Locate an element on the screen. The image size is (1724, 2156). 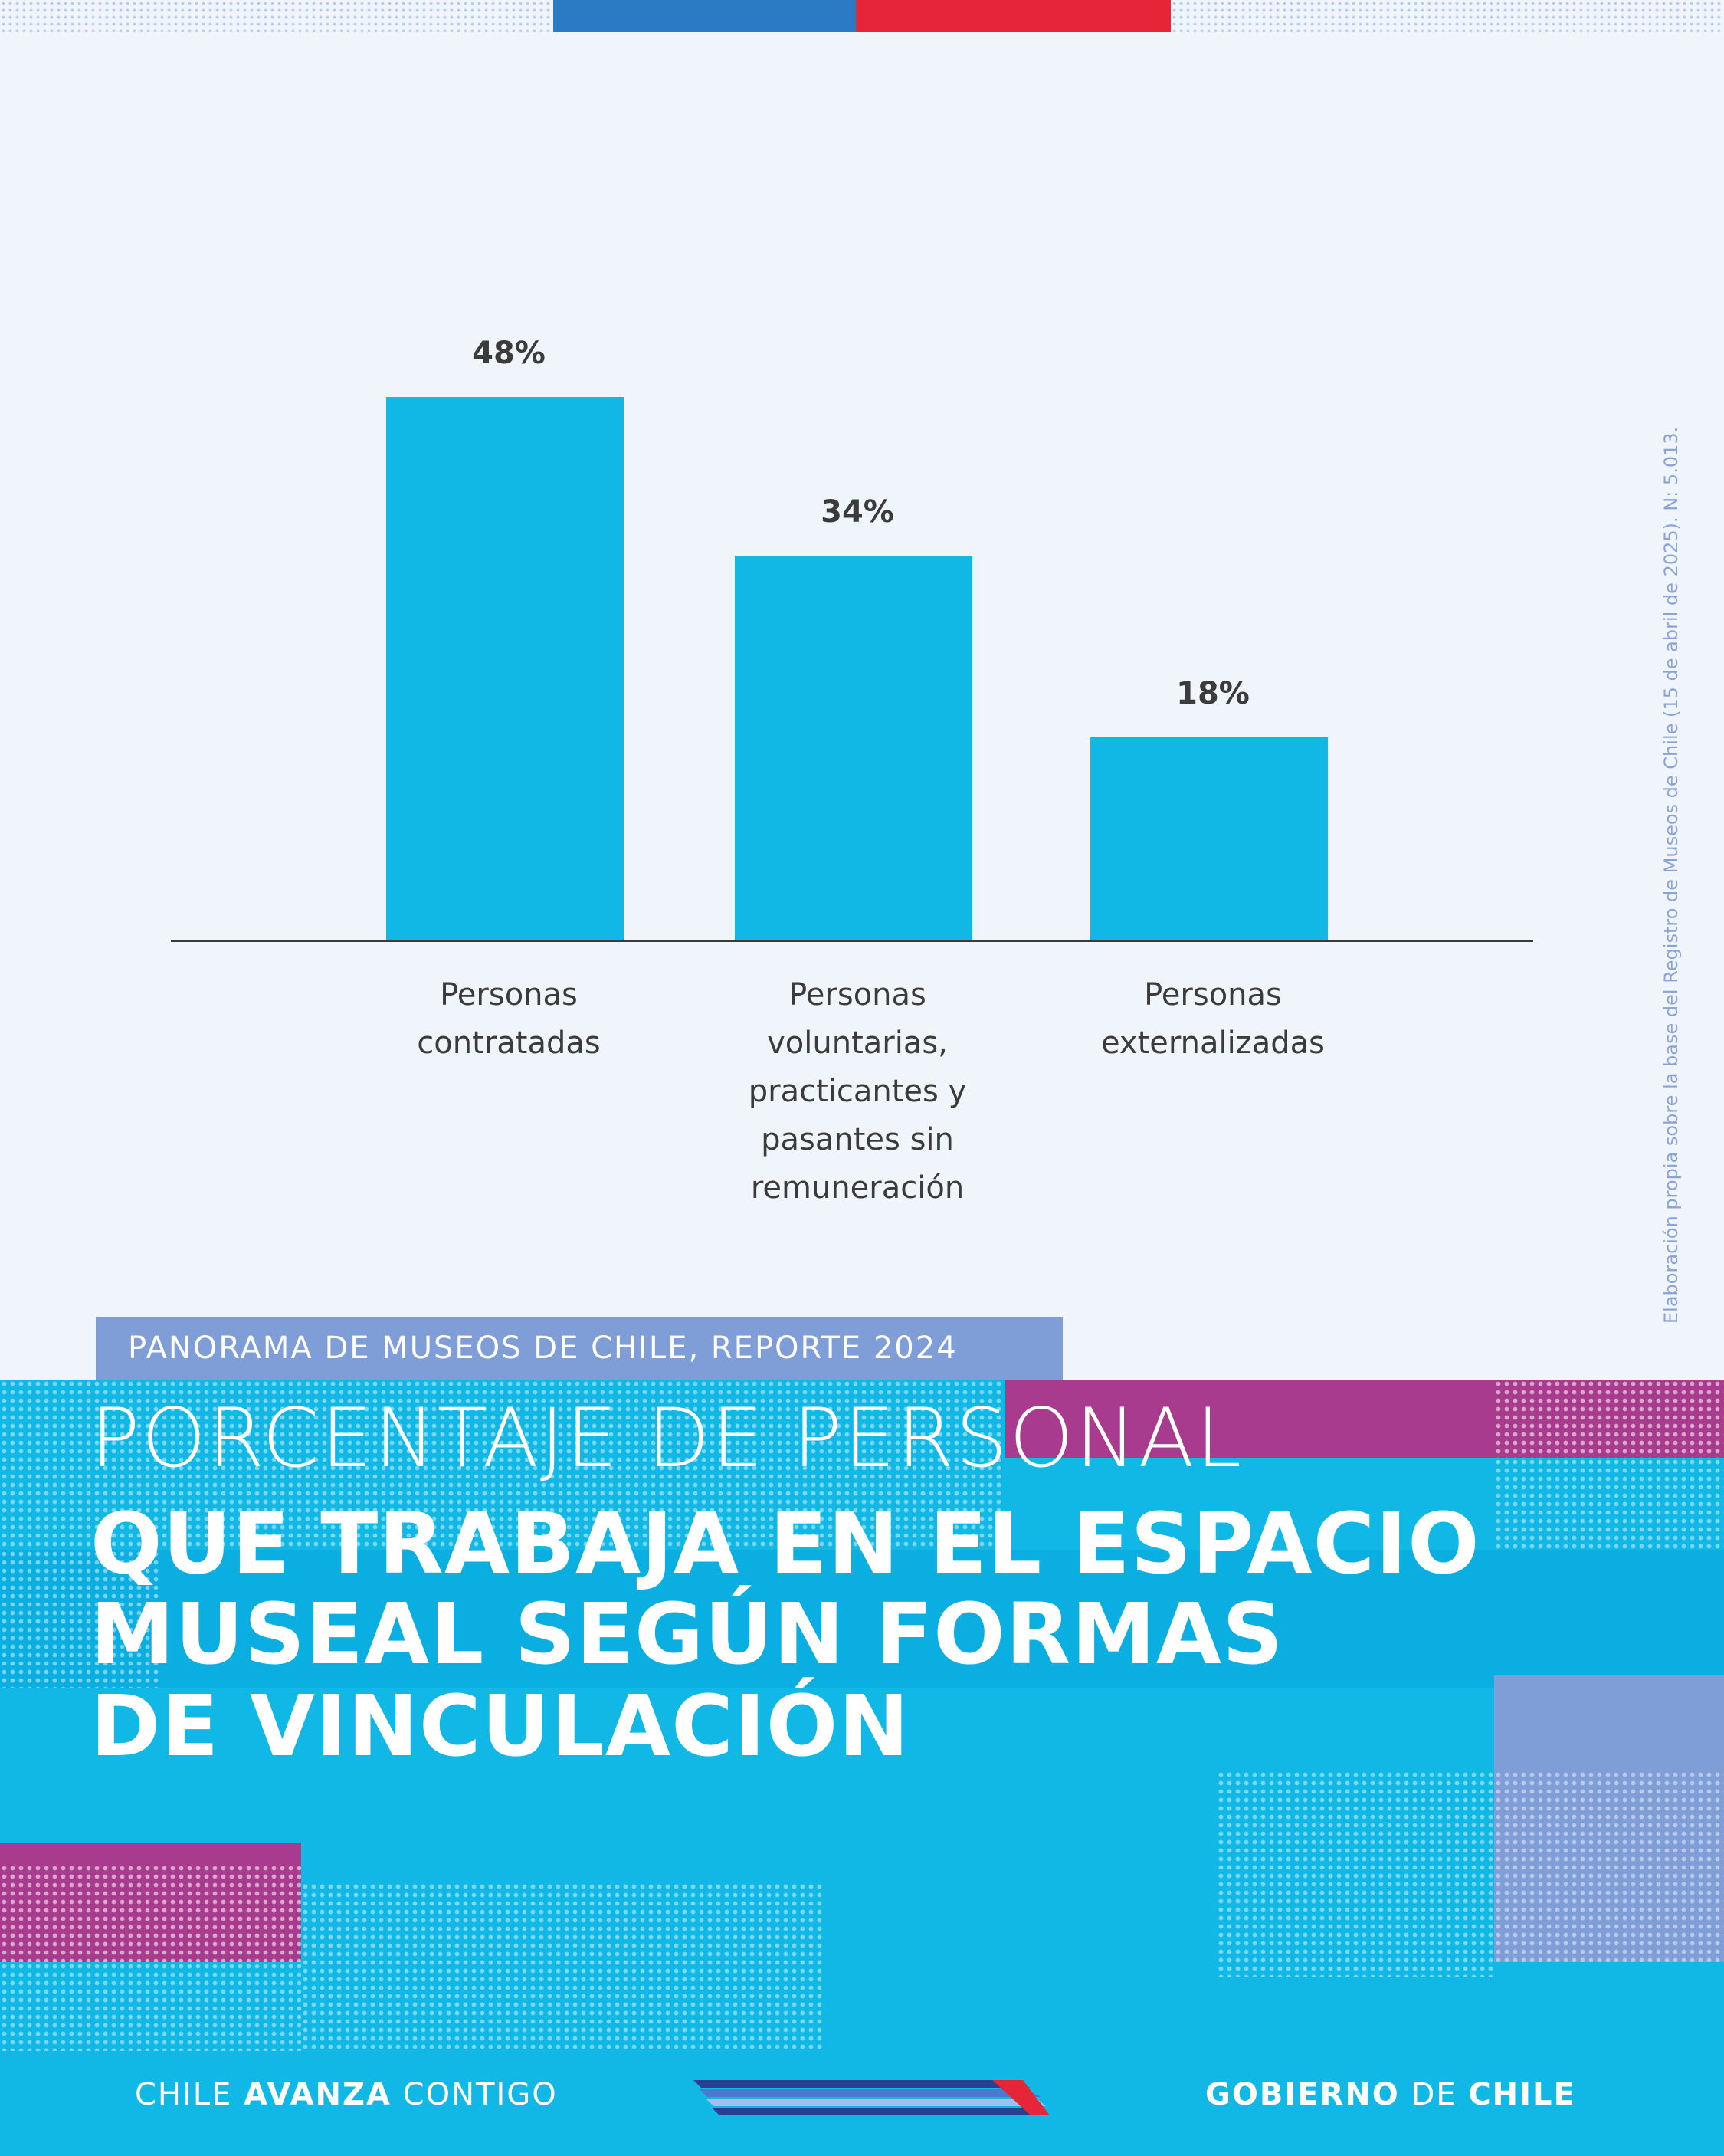
bar-value-label: 34% is located at coordinates (857, 512).